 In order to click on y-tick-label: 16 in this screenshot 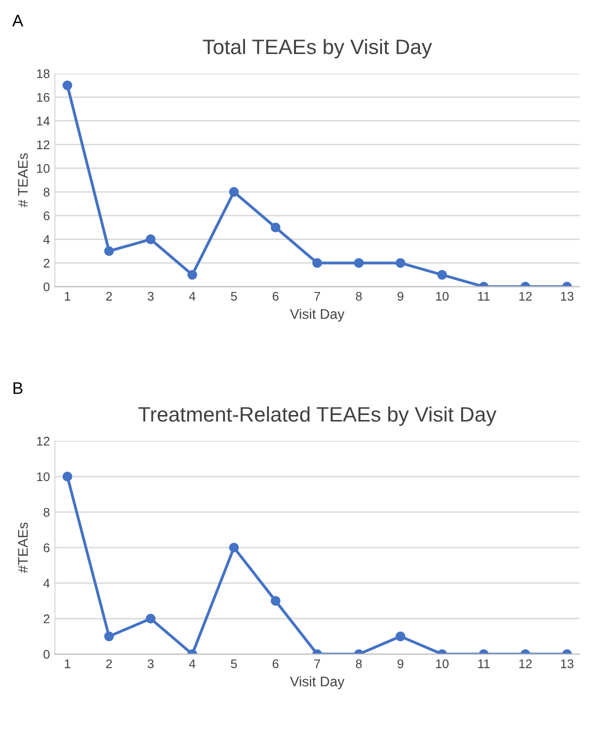, I will do `click(43, 97)`.